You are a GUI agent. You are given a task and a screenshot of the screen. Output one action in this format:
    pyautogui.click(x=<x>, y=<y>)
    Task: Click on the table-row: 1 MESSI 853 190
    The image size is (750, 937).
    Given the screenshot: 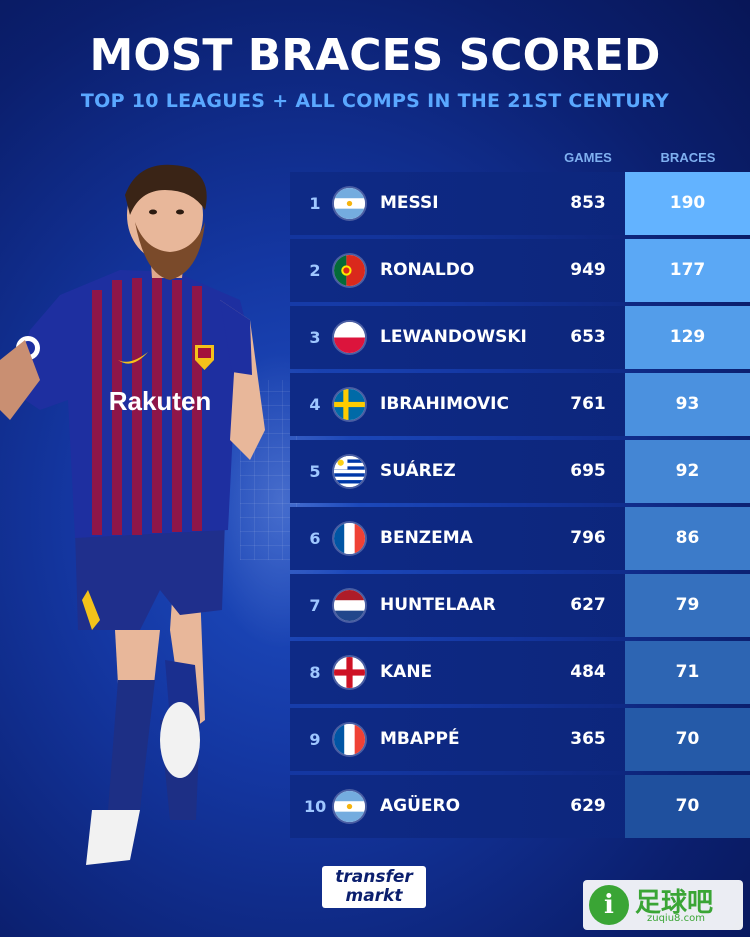 What is the action you would take?
    pyautogui.click(x=520, y=203)
    